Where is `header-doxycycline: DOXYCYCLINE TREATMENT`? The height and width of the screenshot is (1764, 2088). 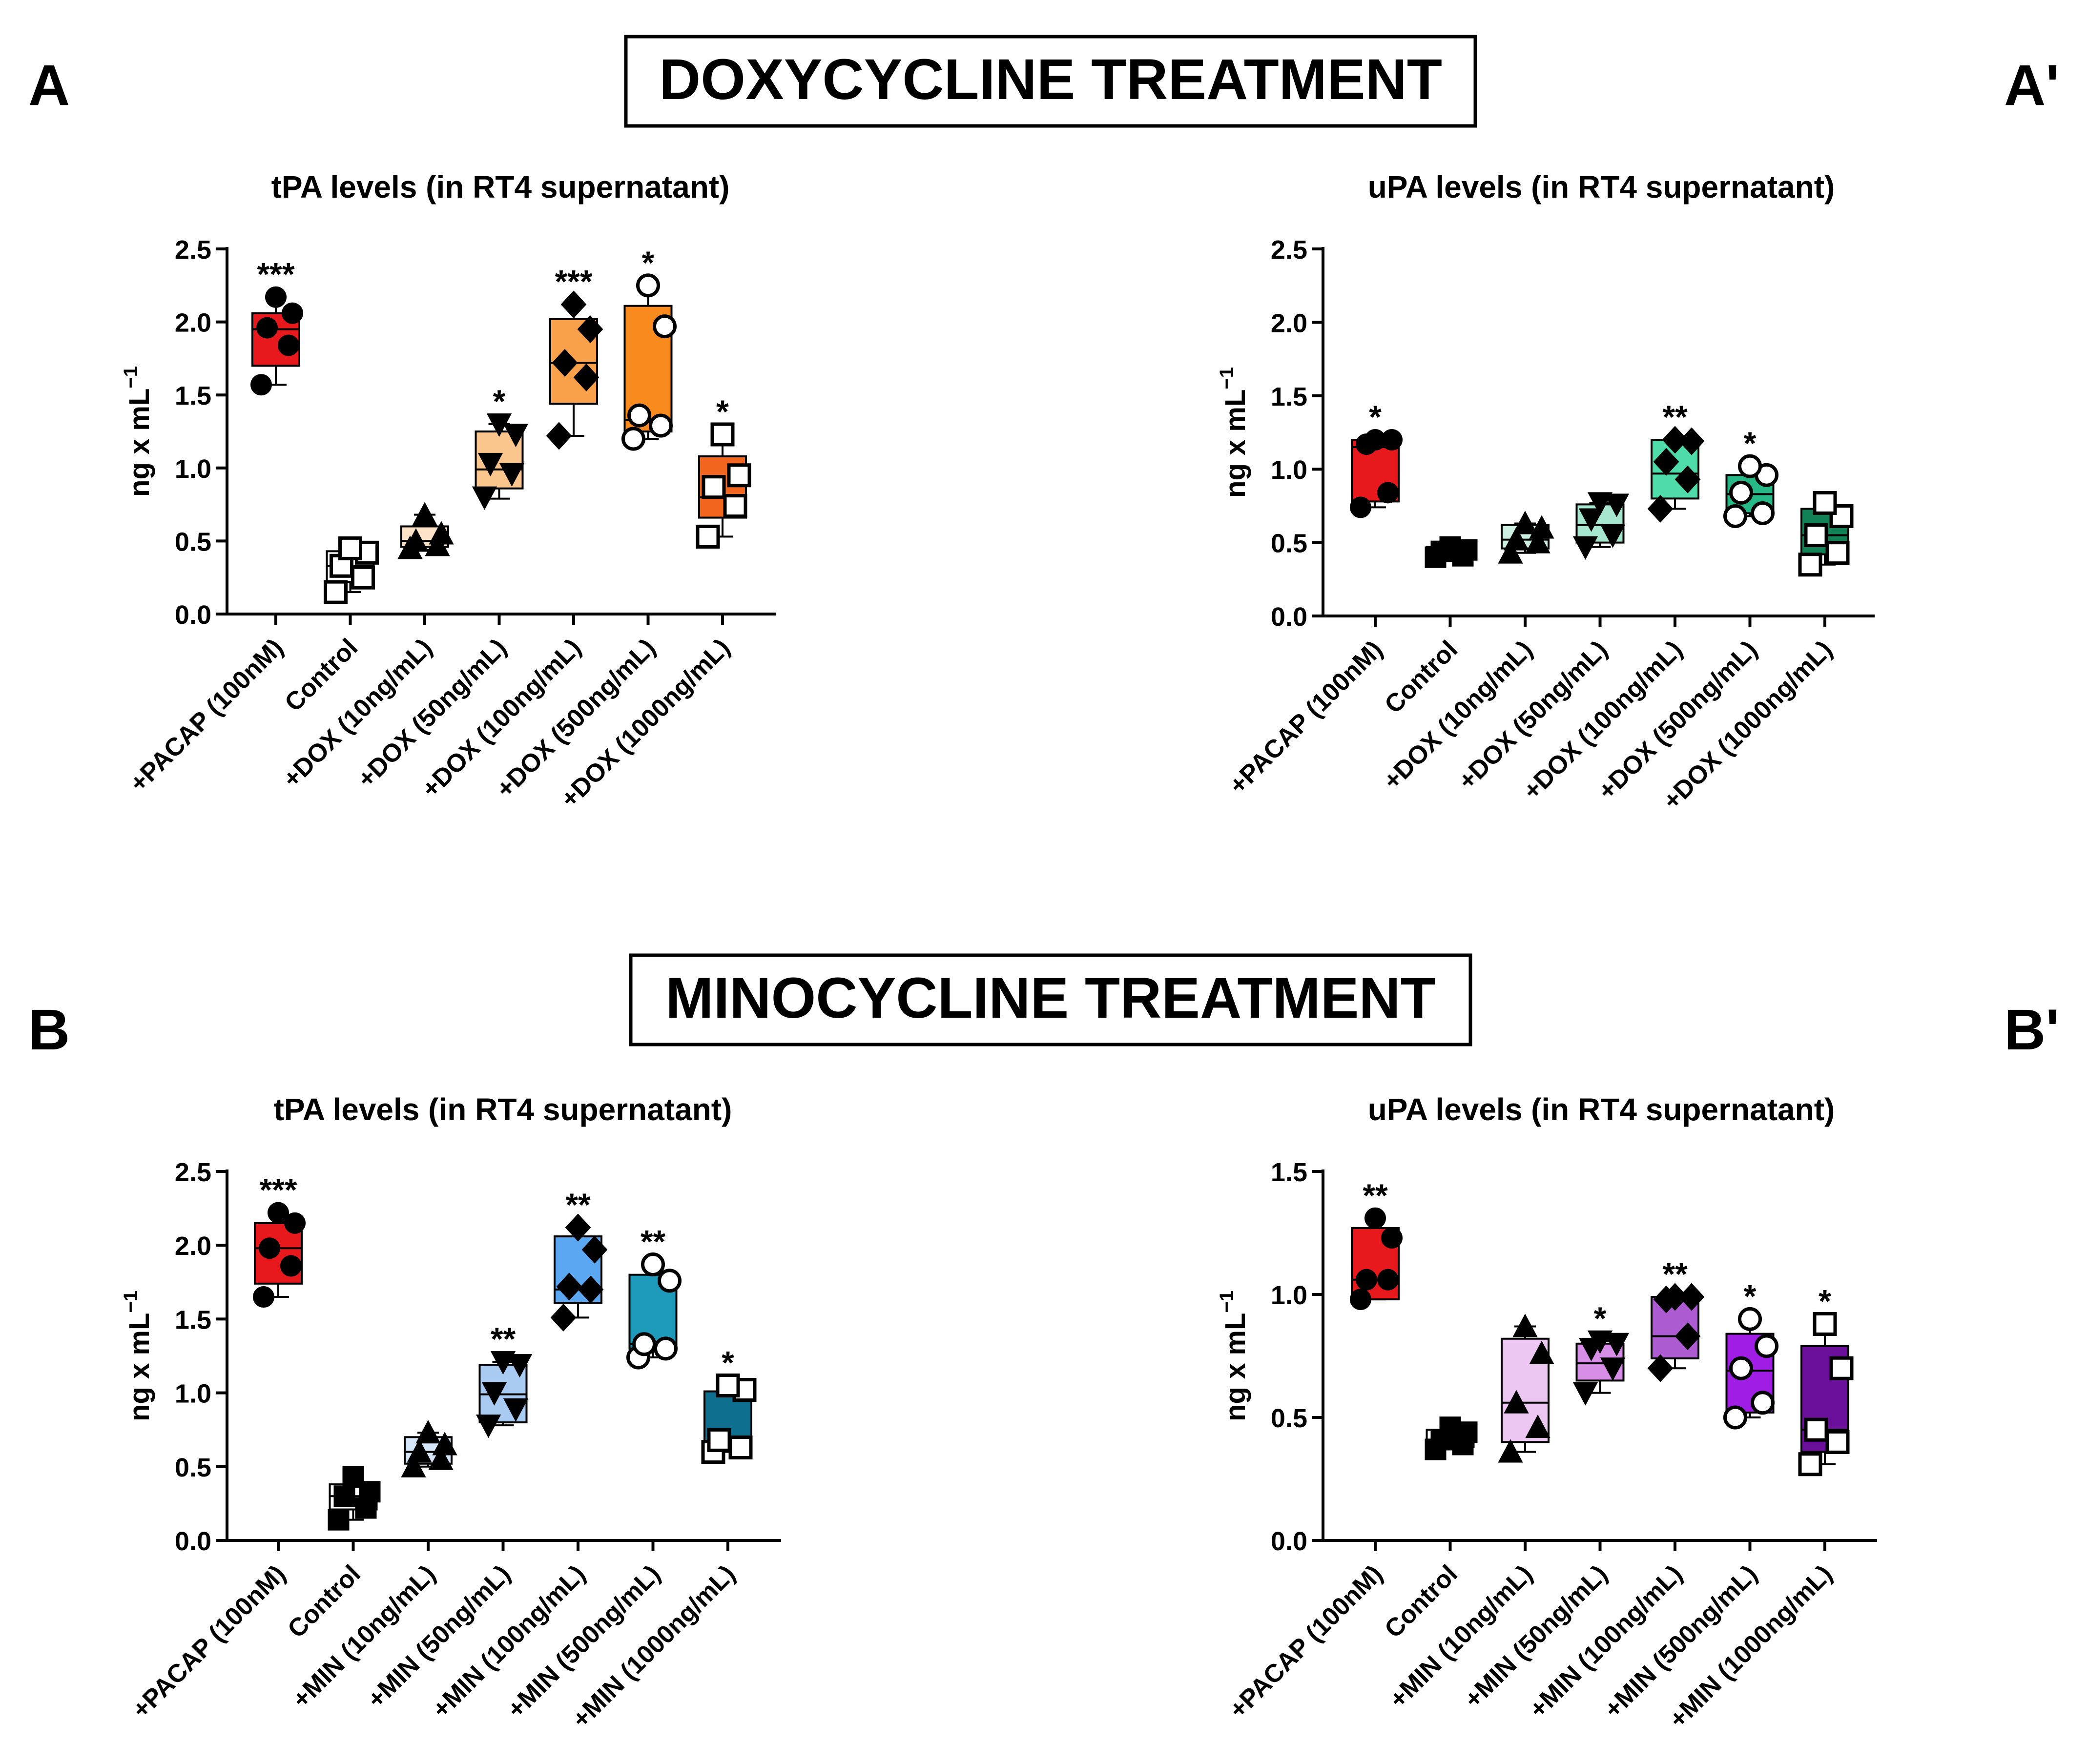 header-doxycycline: DOXYCYCLINE TREATMENT is located at coordinates (1050, 81).